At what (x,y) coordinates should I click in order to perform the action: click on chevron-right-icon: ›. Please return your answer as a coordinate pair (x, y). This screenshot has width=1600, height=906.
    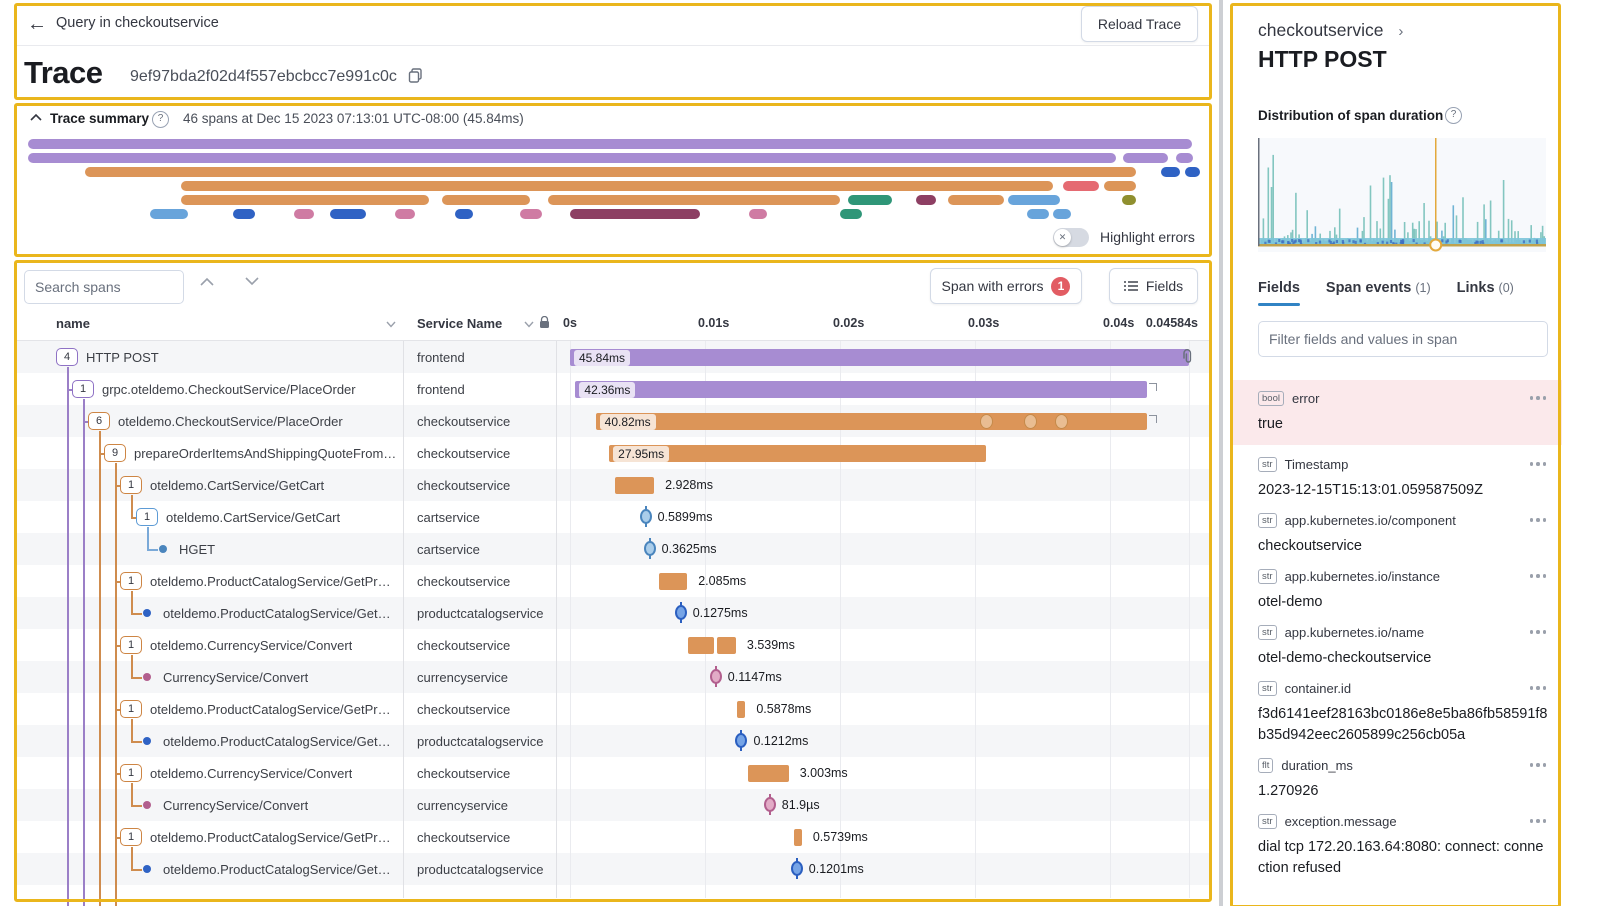
    Looking at the image, I should click on (1401, 31).